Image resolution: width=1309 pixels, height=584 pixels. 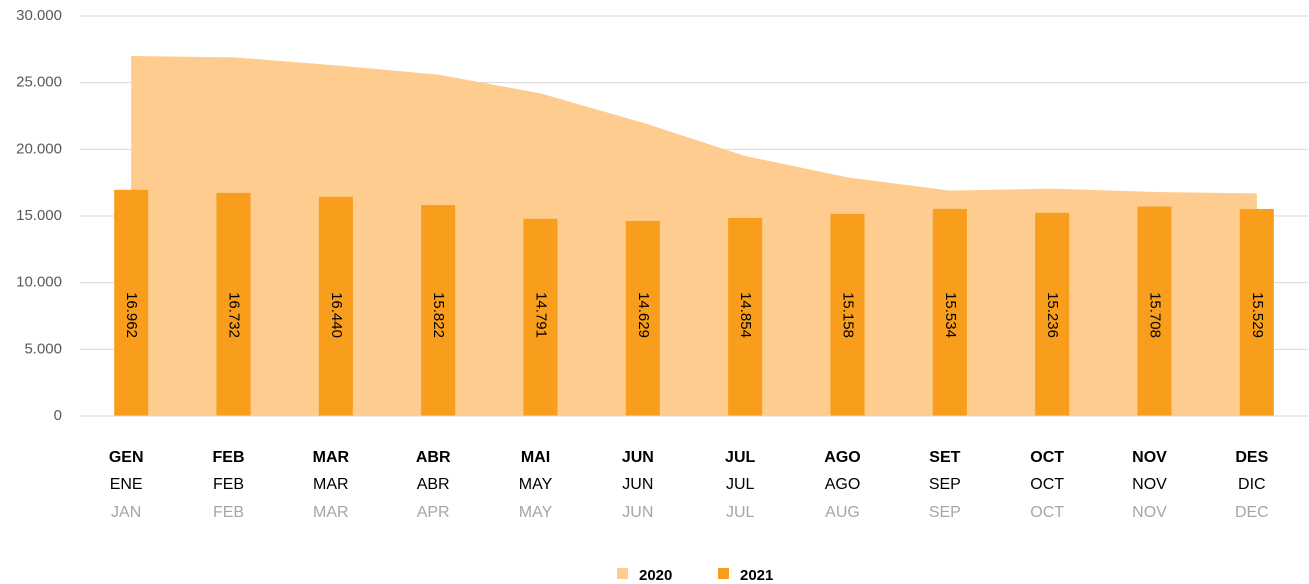 I want to click on data-label: 14.854, so click(x=745, y=315).